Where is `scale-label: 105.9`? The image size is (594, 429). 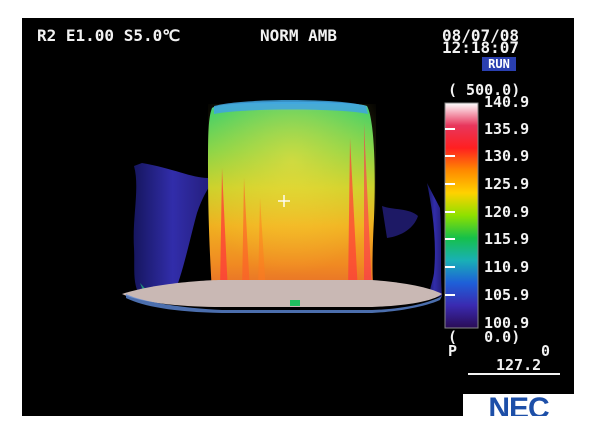
scale-label: 105.9 is located at coordinates (507, 295).